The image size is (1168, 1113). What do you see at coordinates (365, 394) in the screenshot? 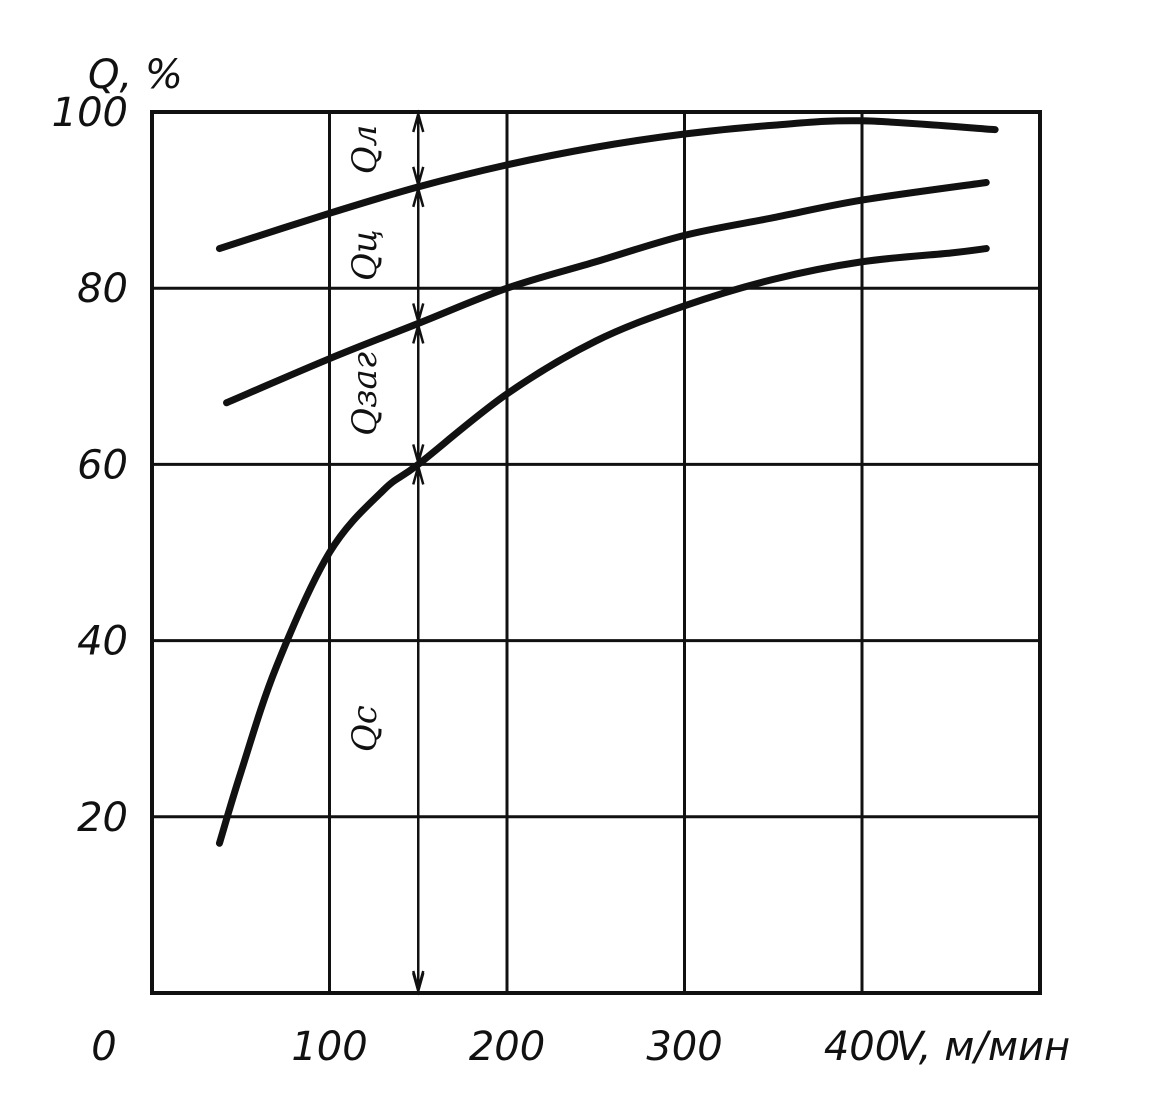
I see `band-label-qzag: Qзаг` at bounding box center [365, 394].